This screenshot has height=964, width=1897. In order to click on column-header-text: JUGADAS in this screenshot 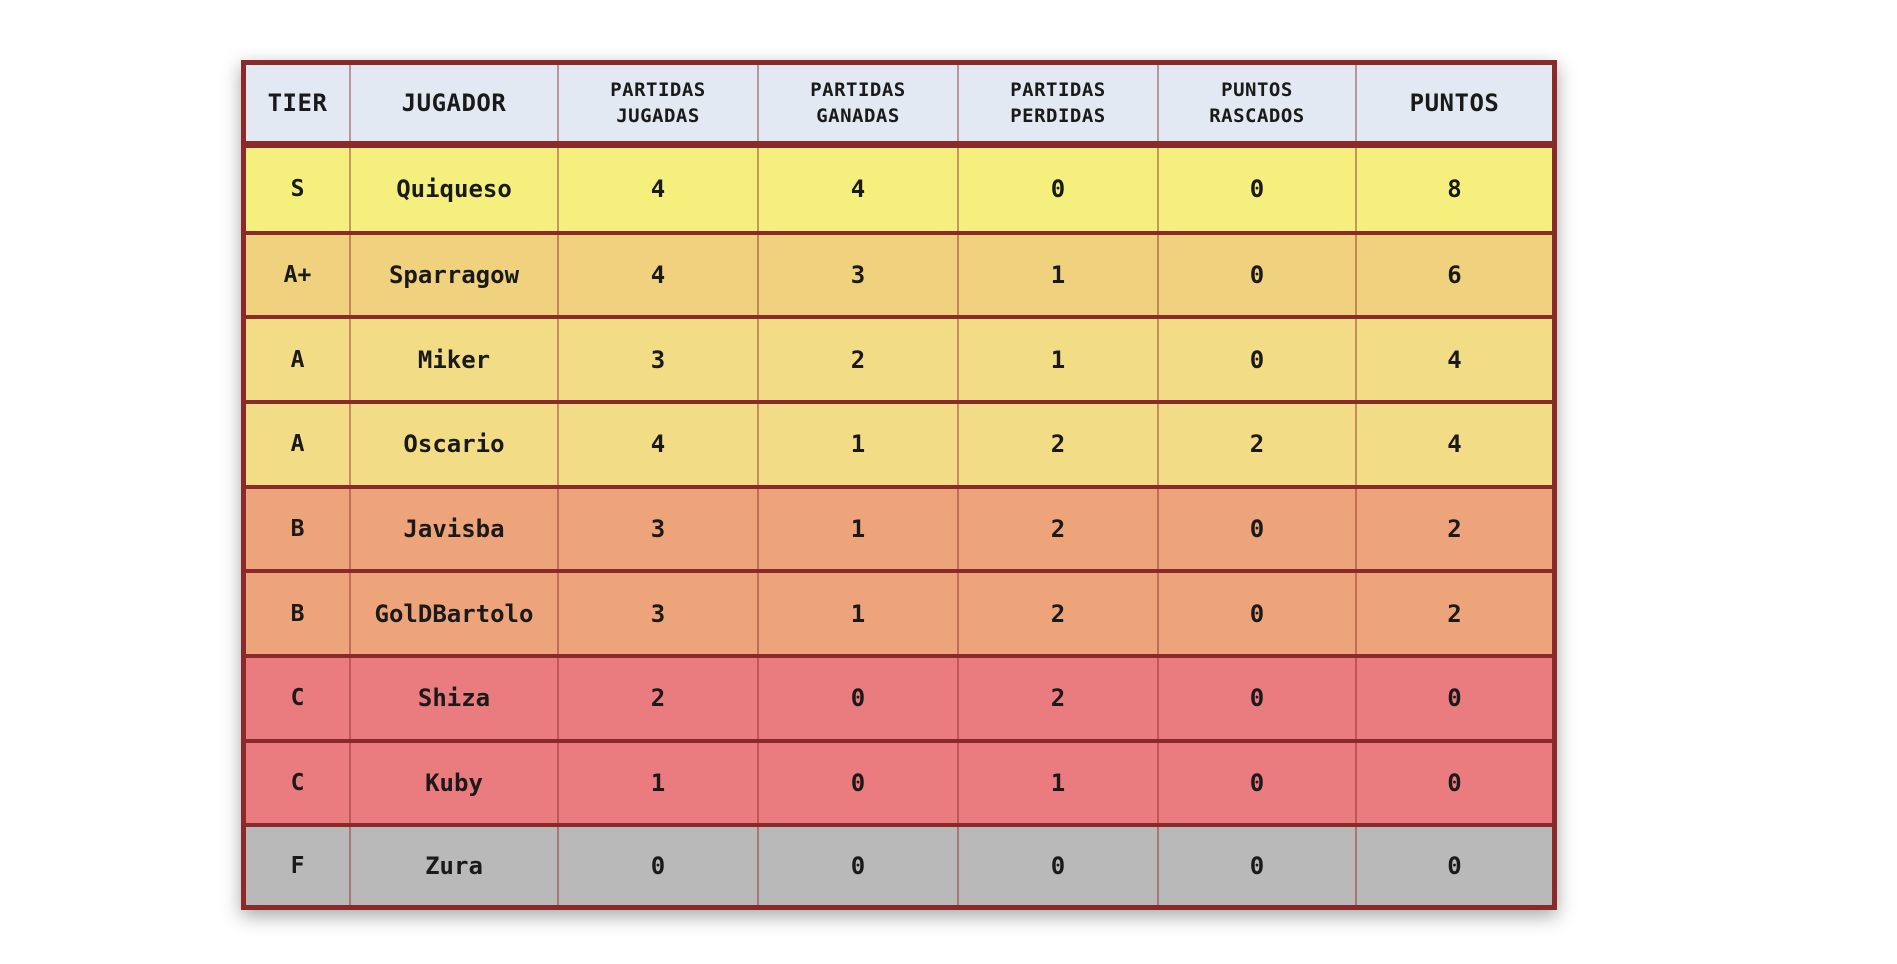, I will do `click(658, 115)`.